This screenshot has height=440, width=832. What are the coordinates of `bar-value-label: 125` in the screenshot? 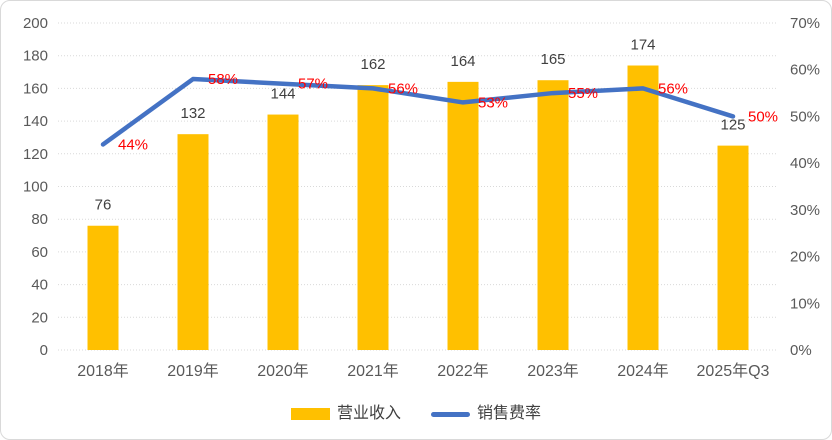 It's located at (732, 125).